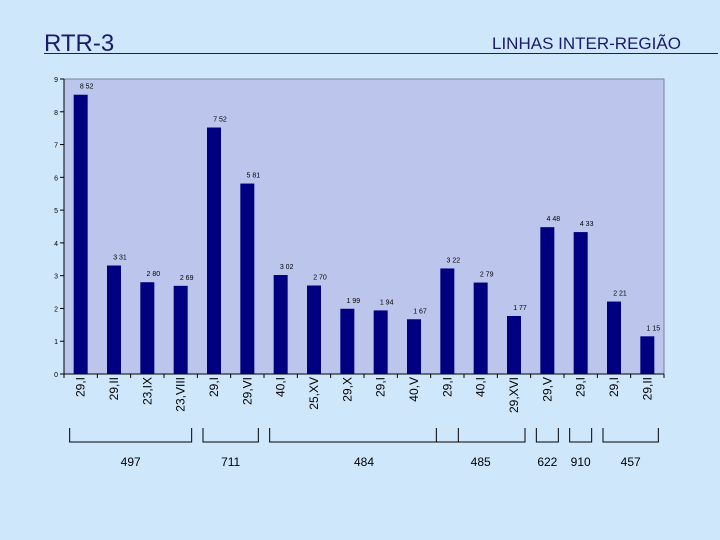 This screenshot has width=720, height=540. I want to click on y-tick-label: 3, so click(56, 277).